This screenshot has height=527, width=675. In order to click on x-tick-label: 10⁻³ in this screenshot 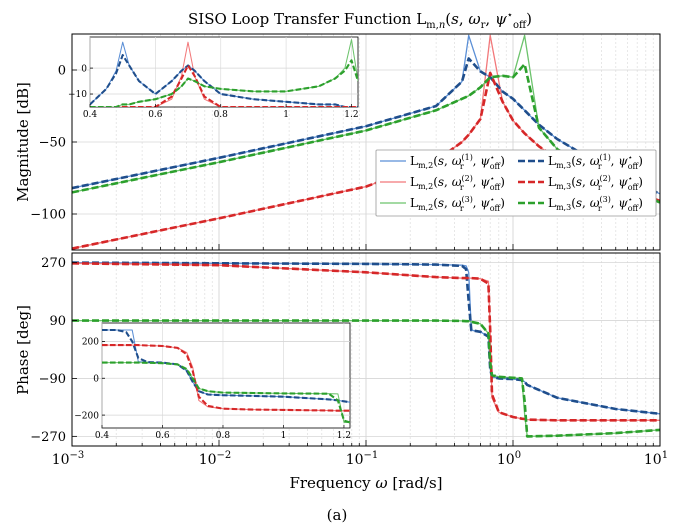, I will do `click(68, 459)`.